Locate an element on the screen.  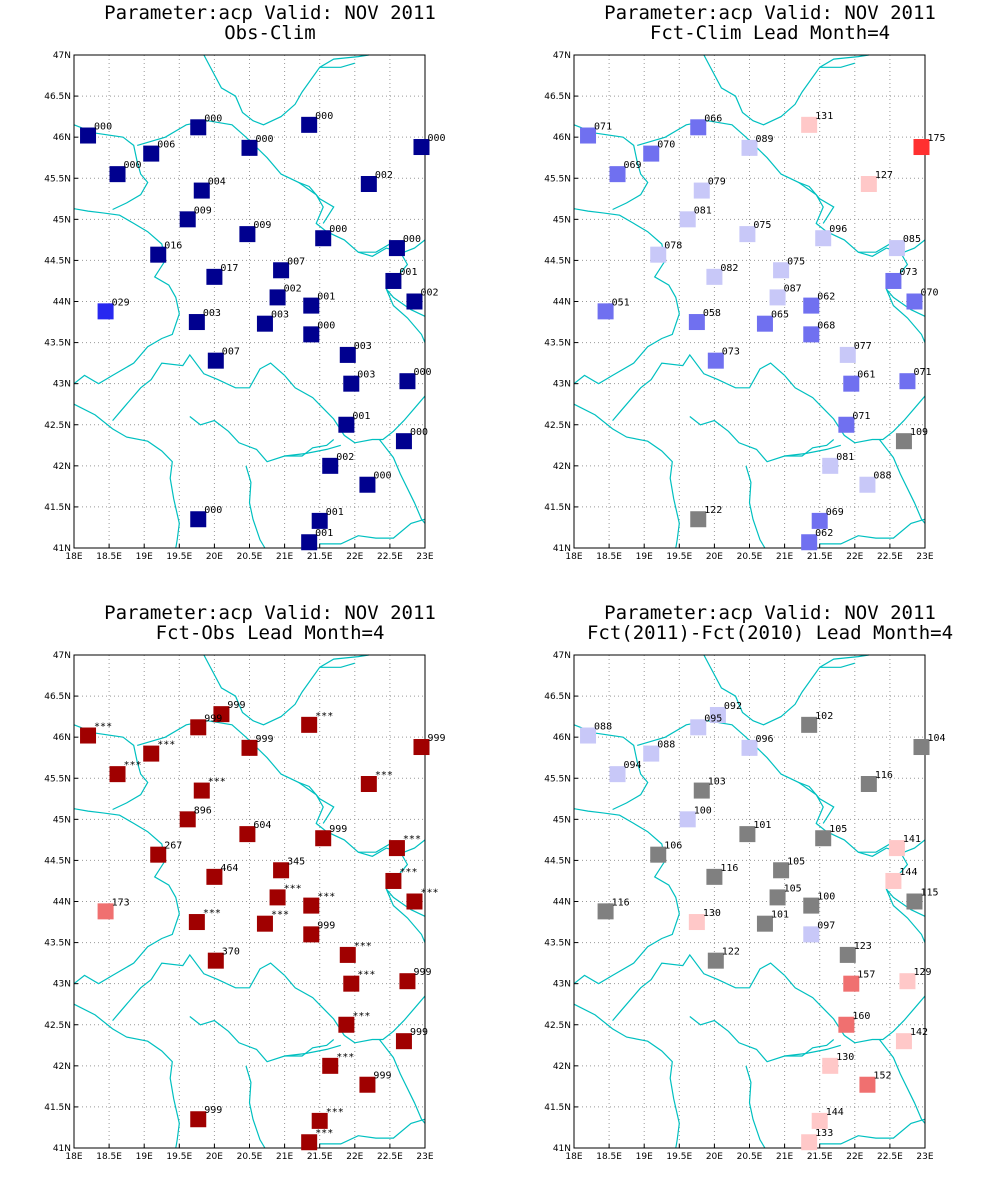
x-tick-label: 21.5E is located at coordinates (820, 1157).